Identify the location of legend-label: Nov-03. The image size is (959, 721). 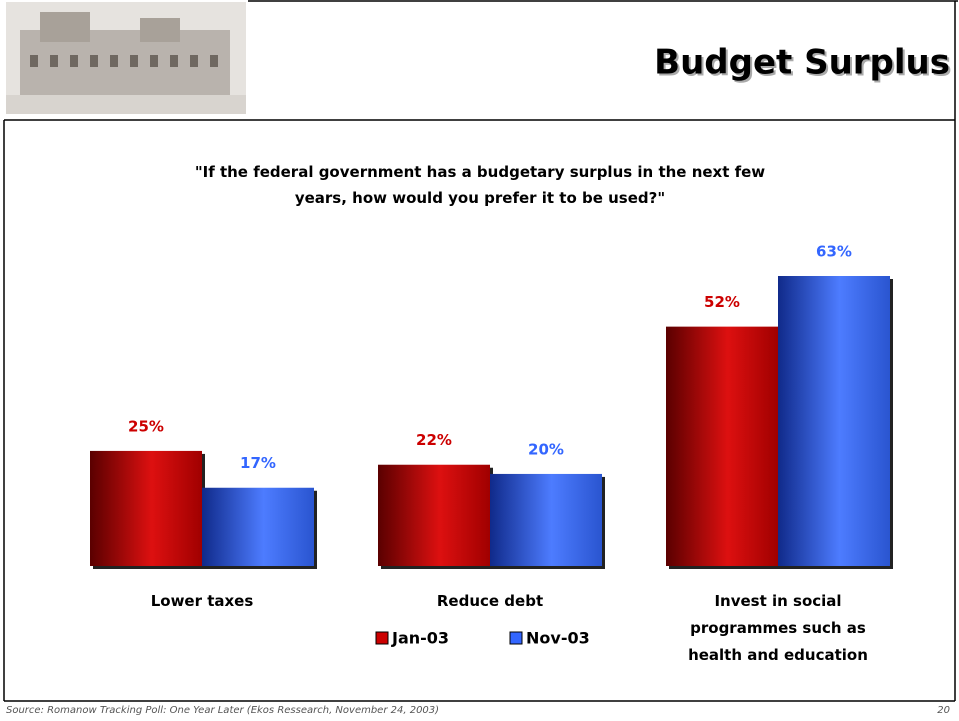
(558, 638).